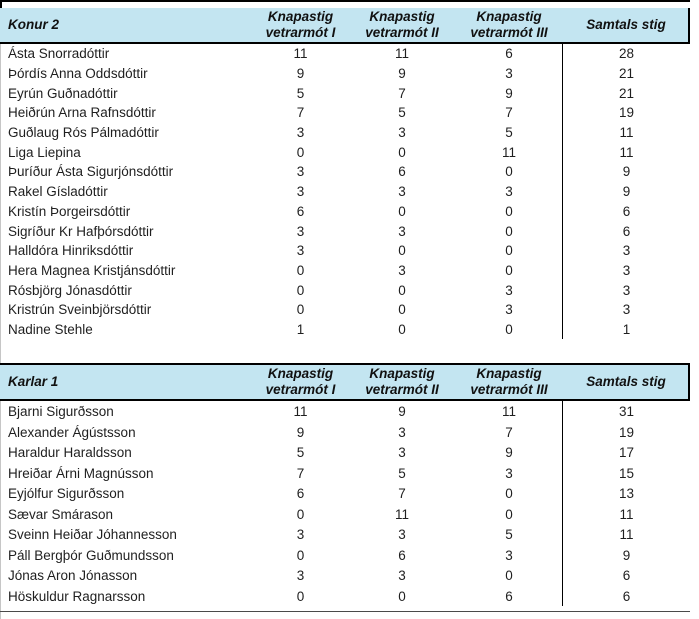  Describe the element at coordinates (345, 555) in the screenshot. I see `table-row: Páll Bergþór Guðmundsson 0 6 3 9` at that location.